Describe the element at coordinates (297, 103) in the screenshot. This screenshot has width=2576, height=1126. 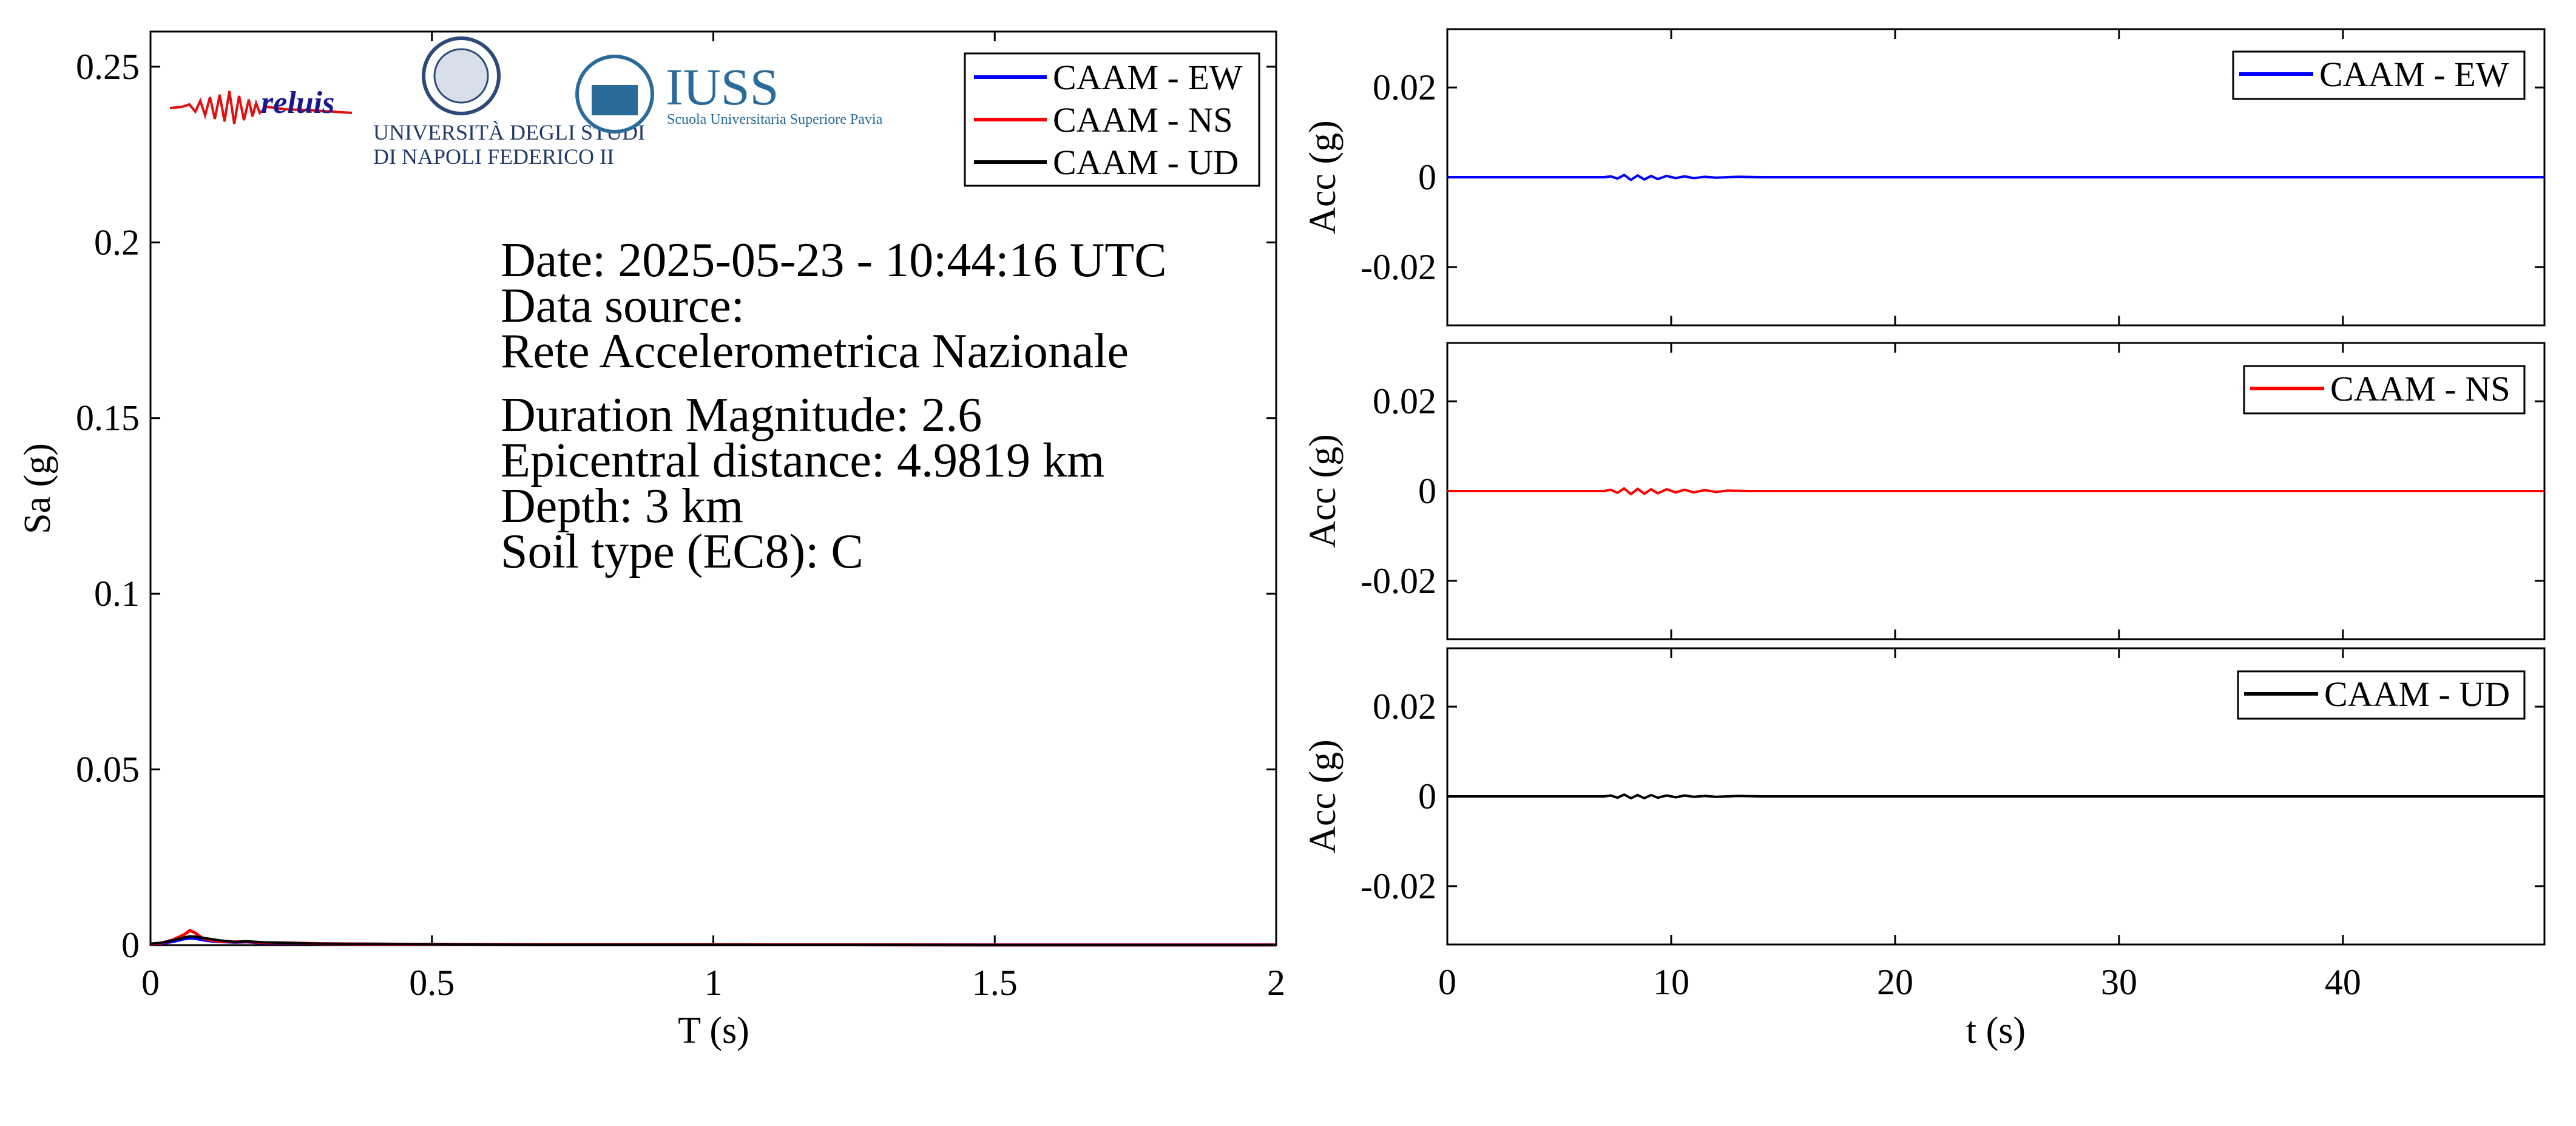
I see `reluis-logo-text: reluis` at that location.